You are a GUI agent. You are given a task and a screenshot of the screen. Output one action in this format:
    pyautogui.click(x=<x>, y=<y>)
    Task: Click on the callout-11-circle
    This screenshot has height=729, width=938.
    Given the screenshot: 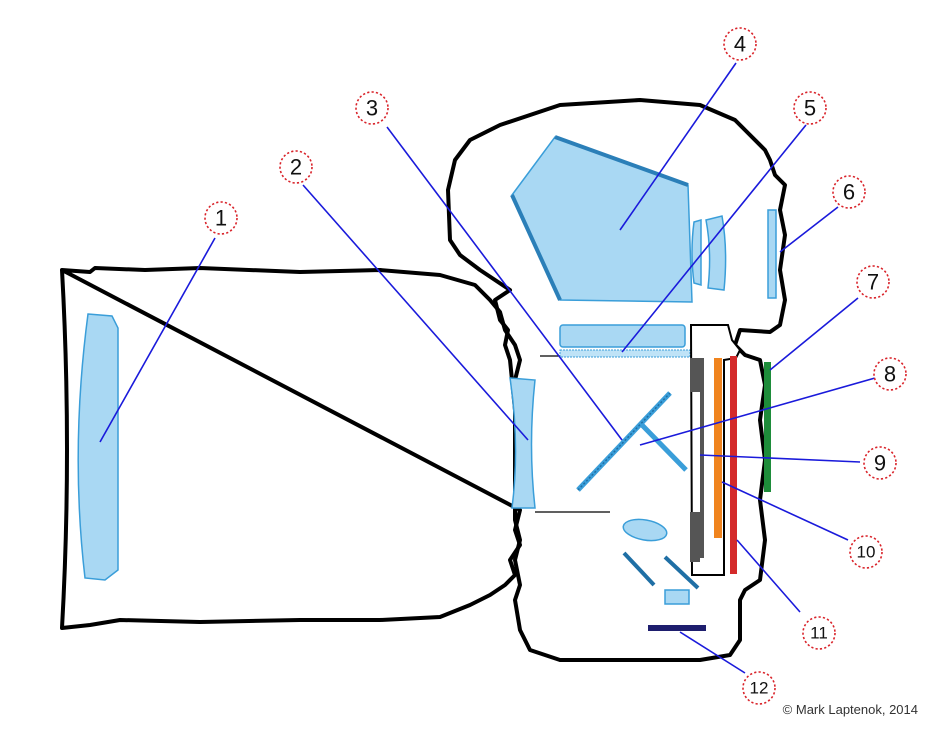 What is the action you would take?
    pyautogui.click(x=819, y=633)
    